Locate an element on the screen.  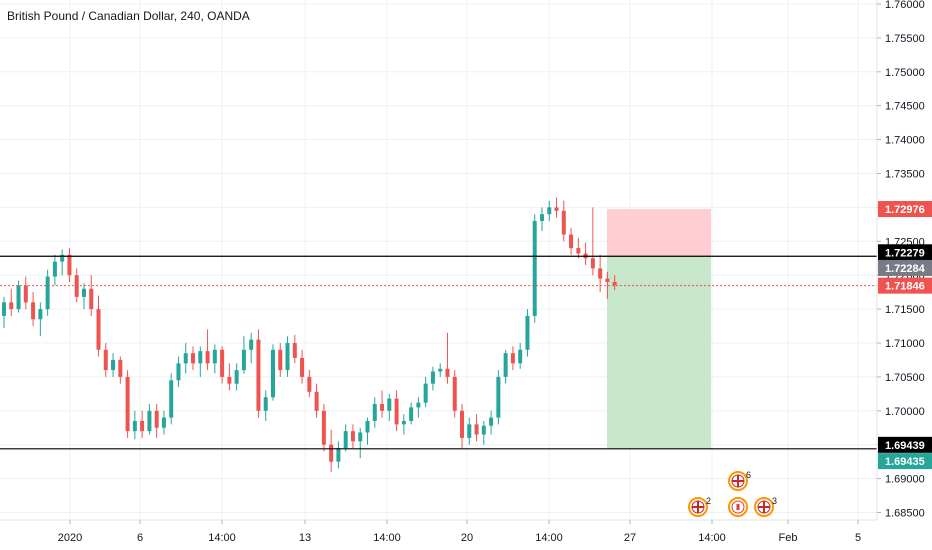
economic-events: 2 6 3 is located at coordinates (732, 493).